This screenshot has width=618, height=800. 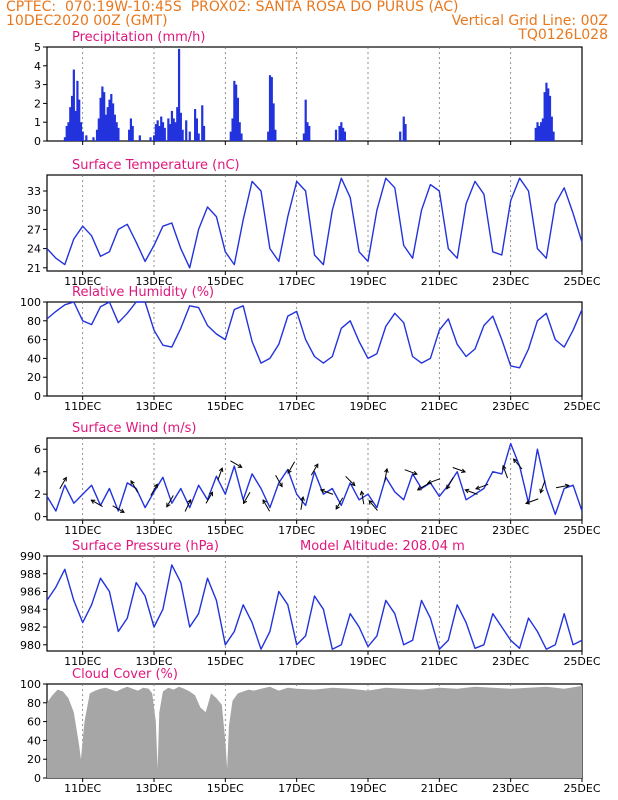 What do you see at coordinates (225, 281) in the screenshot?
I see `temp-xtick-label: 15DEC` at bounding box center [225, 281].